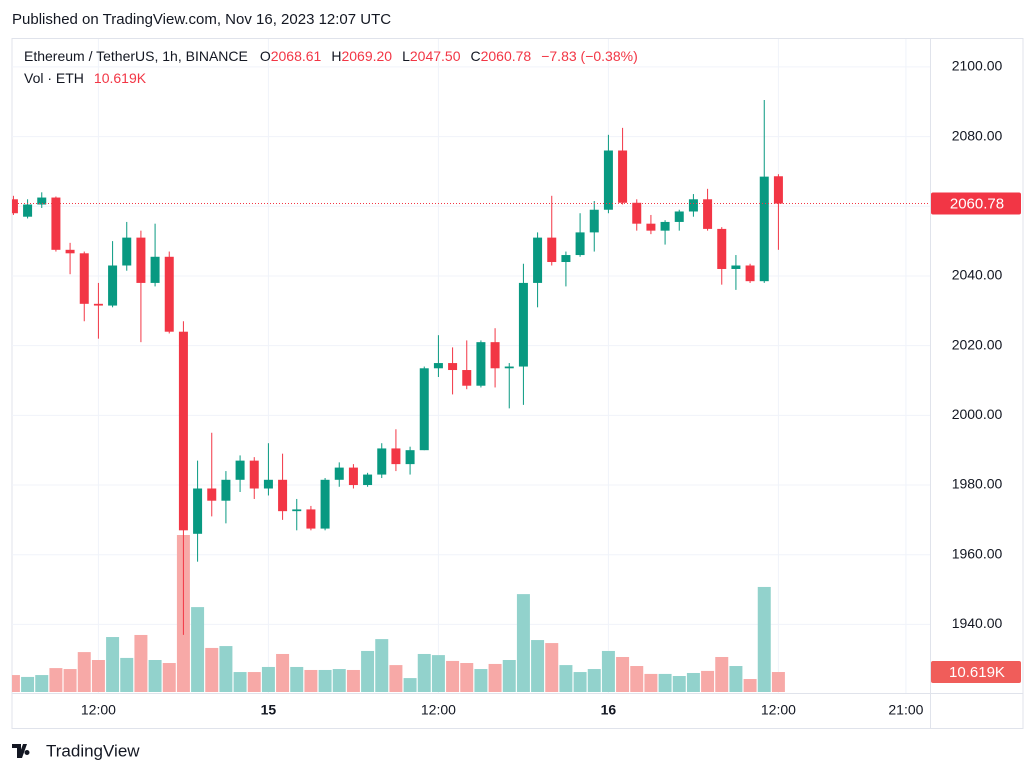  Describe the element at coordinates (905, 710) in the screenshot. I see `x-tick-label: 21:00` at that location.